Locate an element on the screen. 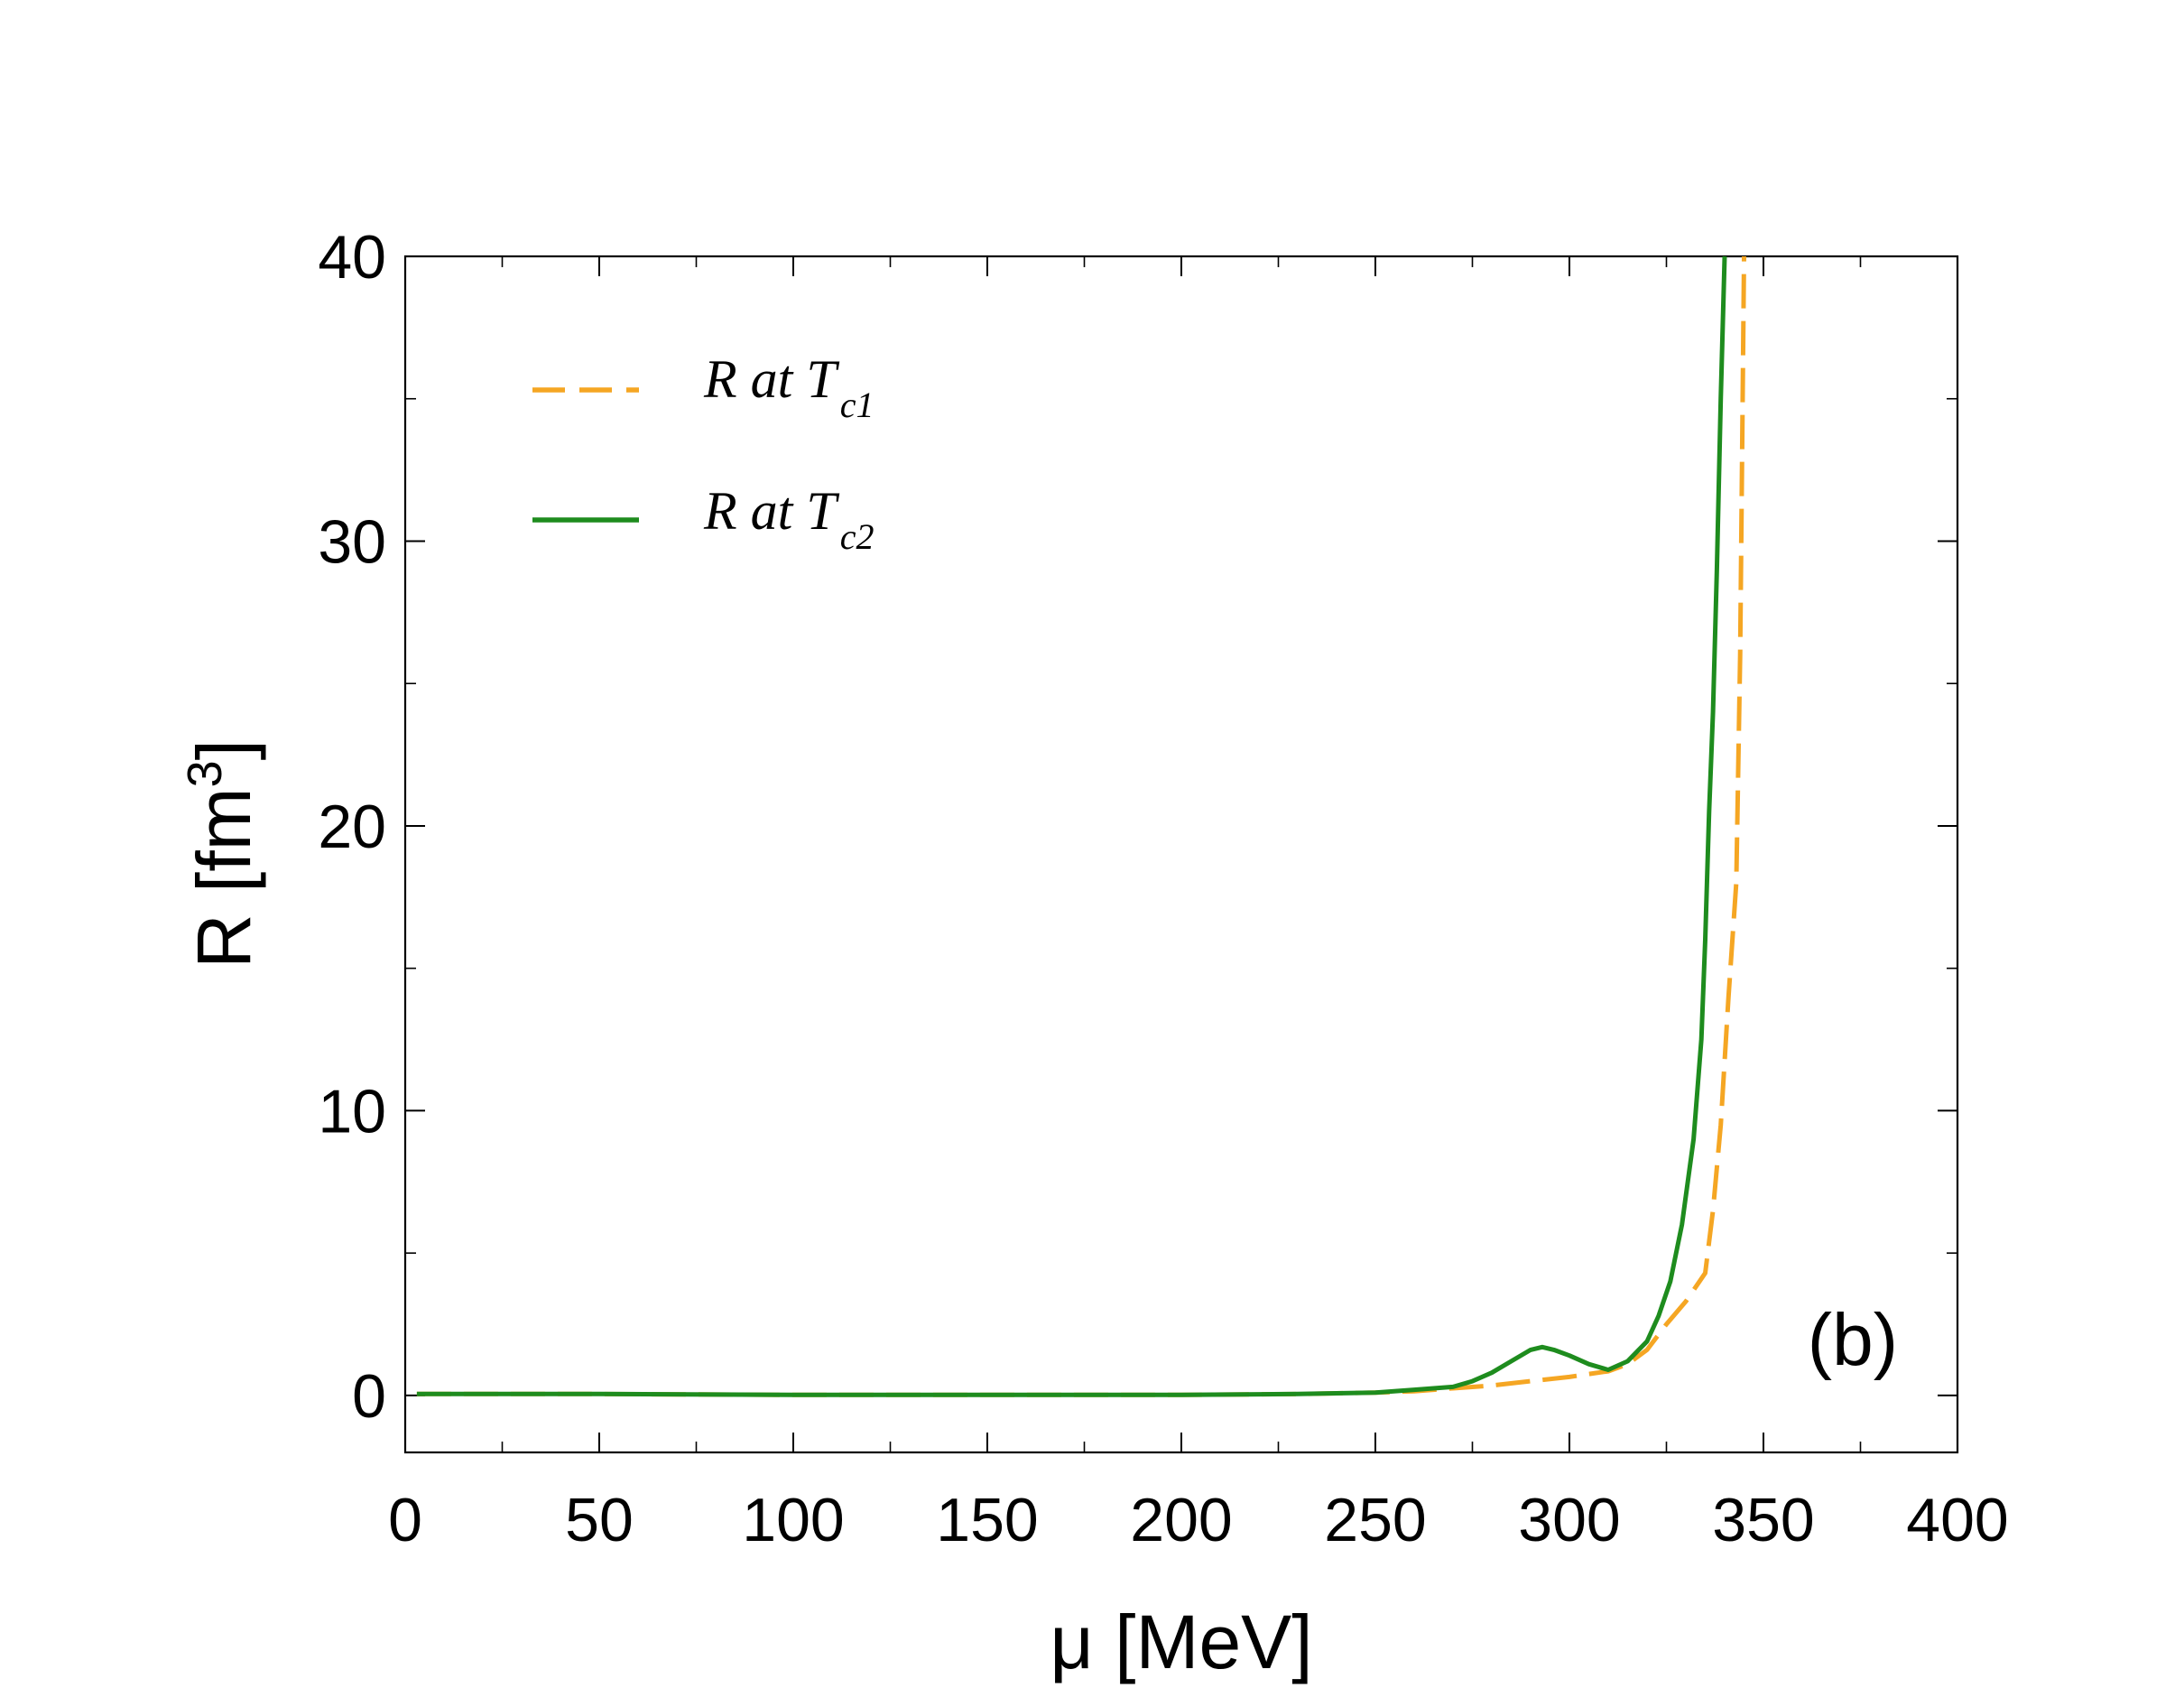 The width and height of the screenshot is (2184, 1688). y-axis-label: R [fm3] is located at coordinates (222, 854).